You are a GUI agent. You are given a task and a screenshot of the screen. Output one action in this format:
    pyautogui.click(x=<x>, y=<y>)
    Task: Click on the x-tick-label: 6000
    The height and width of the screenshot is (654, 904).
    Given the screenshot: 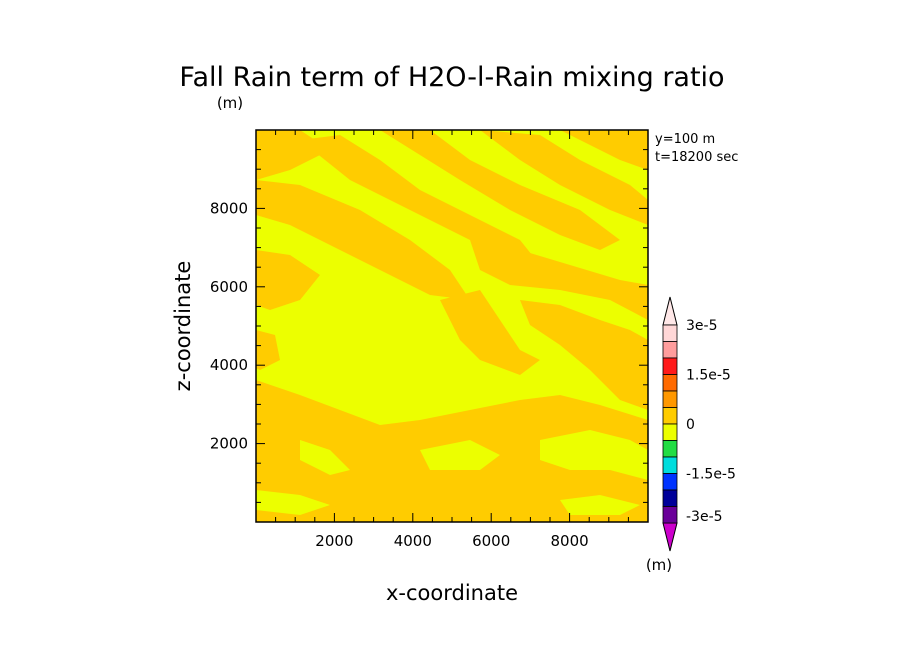 What is the action you would take?
    pyautogui.click(x=491, y=541)
    